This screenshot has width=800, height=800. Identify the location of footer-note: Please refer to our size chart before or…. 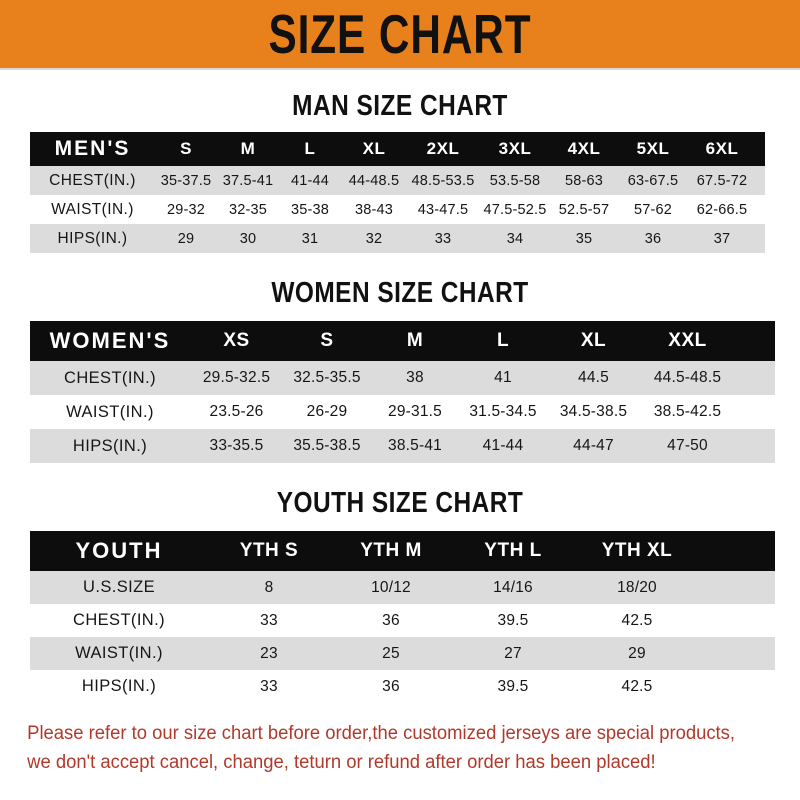
(388, 748).